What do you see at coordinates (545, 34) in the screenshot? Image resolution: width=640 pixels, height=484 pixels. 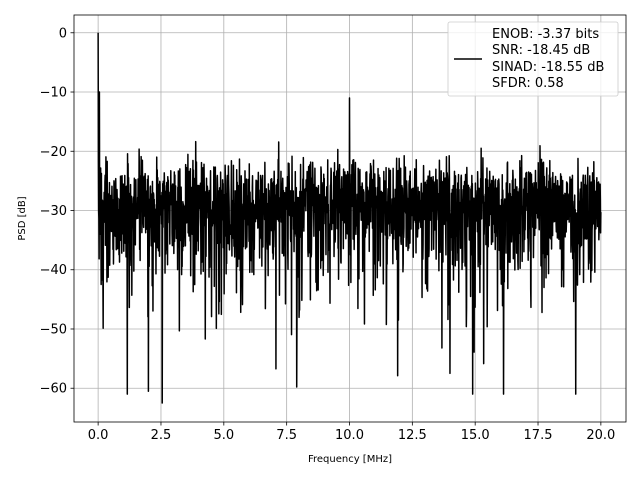 I see `legend-enob: ENOB: -3.37 bits` at bounding box center [545, 34].